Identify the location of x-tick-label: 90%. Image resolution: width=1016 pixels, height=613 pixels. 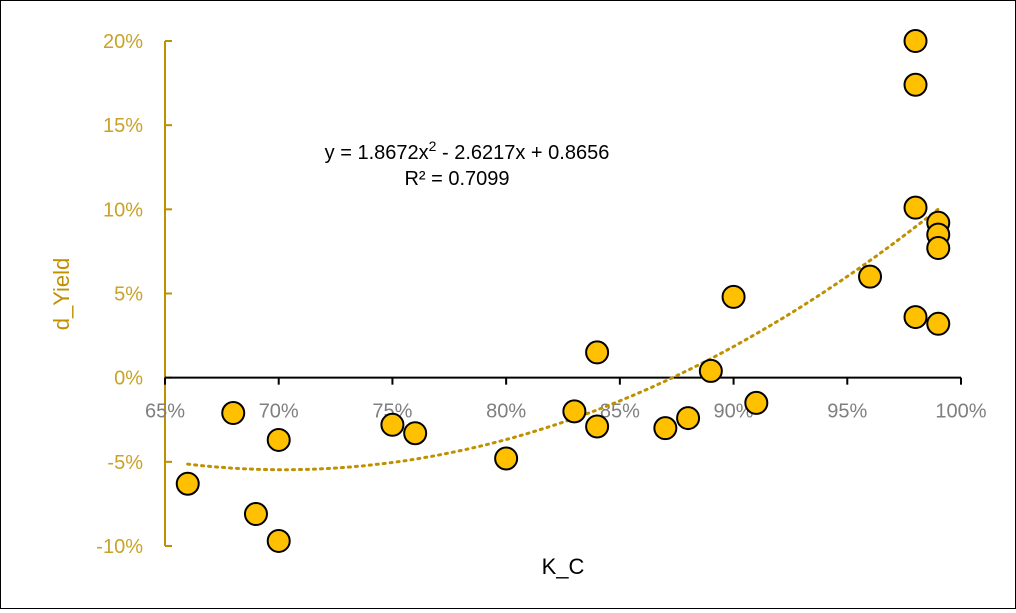
(734, 412).